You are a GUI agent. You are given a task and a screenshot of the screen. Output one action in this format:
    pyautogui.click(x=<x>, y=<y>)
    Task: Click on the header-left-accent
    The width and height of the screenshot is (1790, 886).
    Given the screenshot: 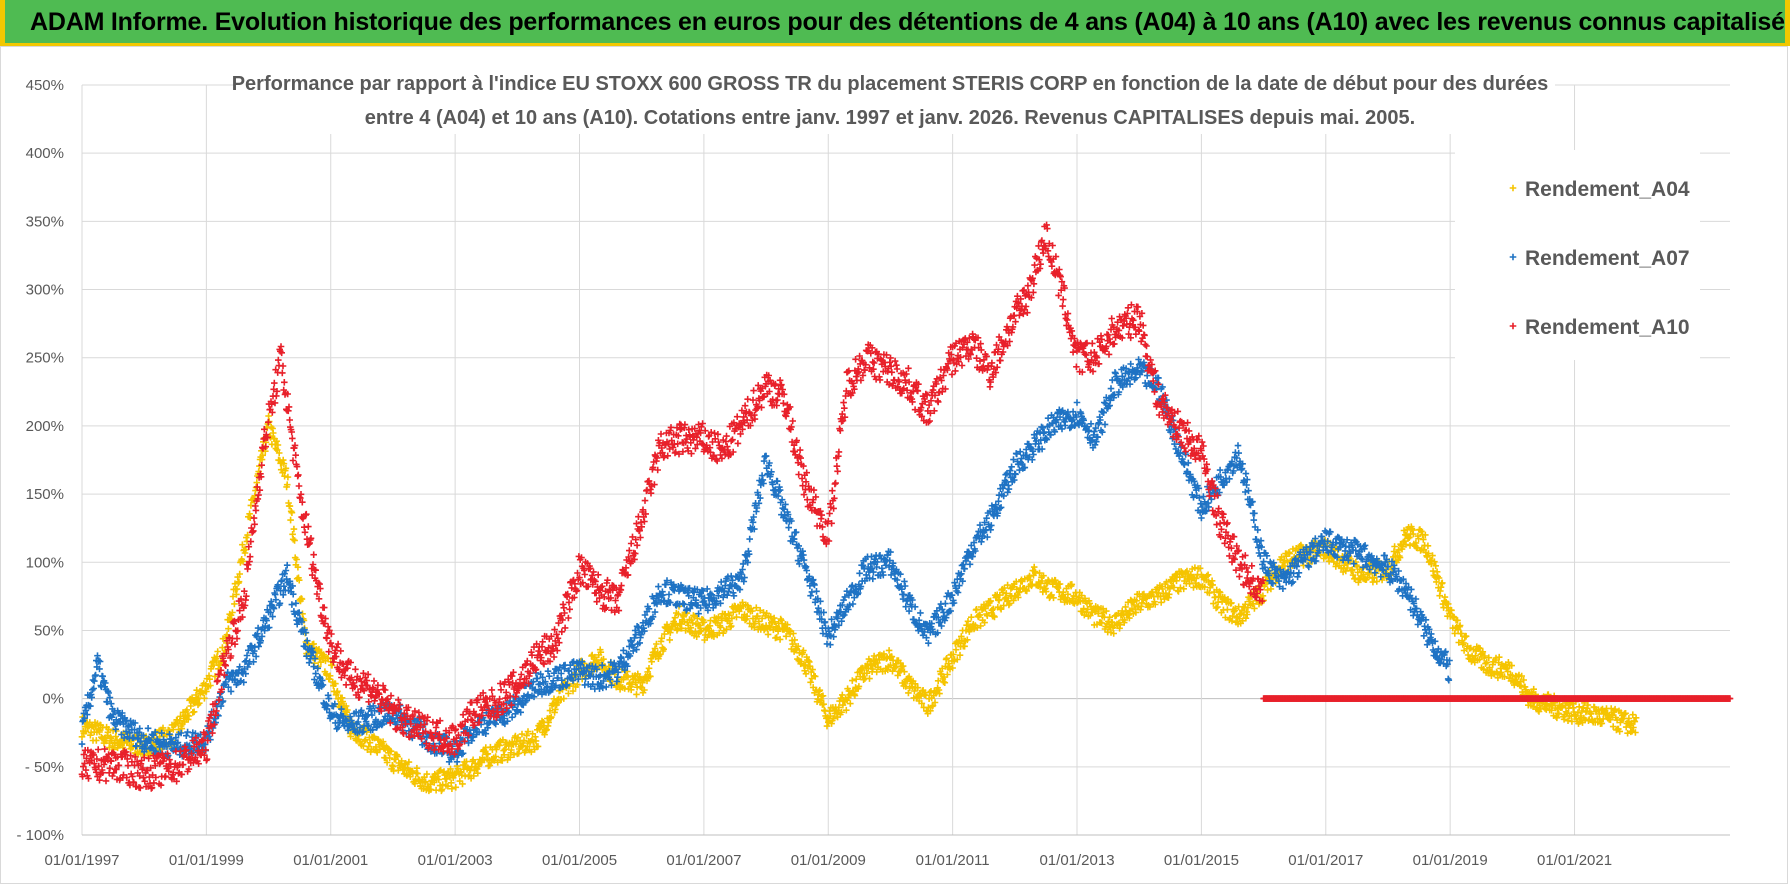 What is the action you would take?
    pyautogui.click(x=2, y=23)
    